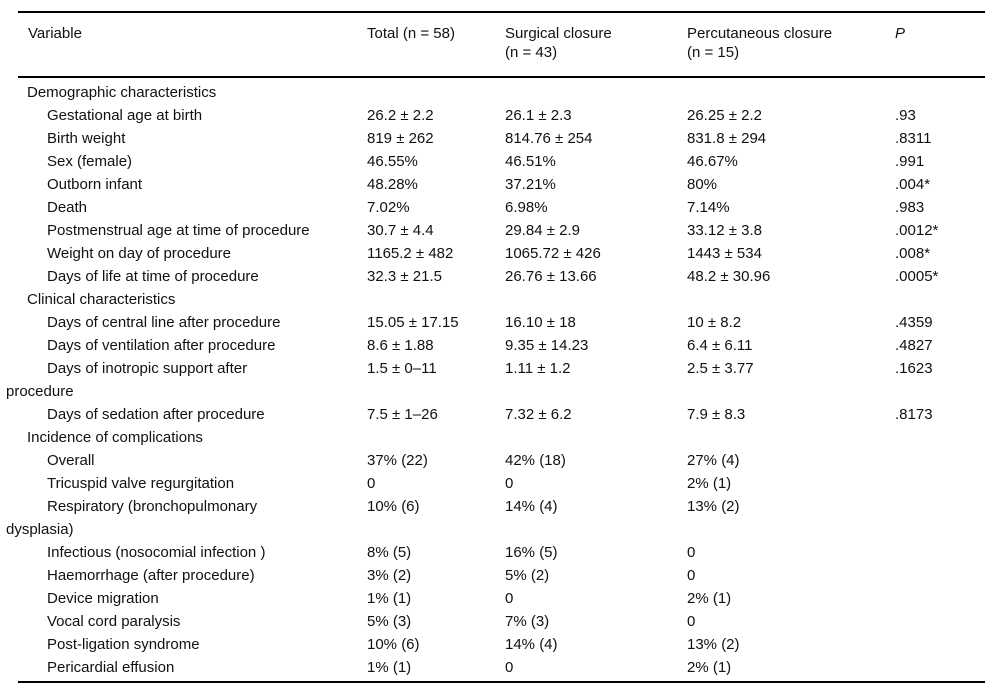  Describe the element at coordinates (114, 621) in the screenshot. I see `variable-label: Vocal cord paralysis` at that location.